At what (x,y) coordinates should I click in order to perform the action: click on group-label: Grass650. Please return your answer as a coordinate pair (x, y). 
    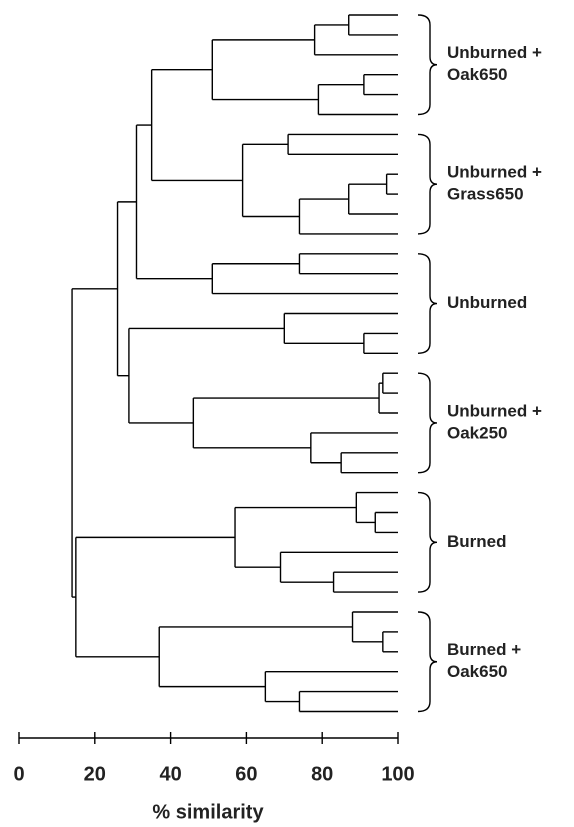
    Looking at the image, I should click on (485, 194).